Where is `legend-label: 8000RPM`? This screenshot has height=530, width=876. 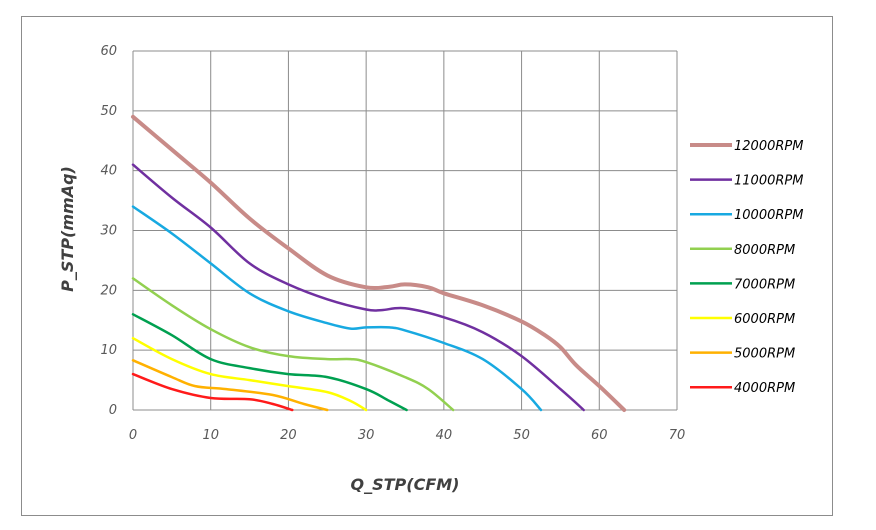 legend-label: 8000RPM is located at coordinates (764, 250).